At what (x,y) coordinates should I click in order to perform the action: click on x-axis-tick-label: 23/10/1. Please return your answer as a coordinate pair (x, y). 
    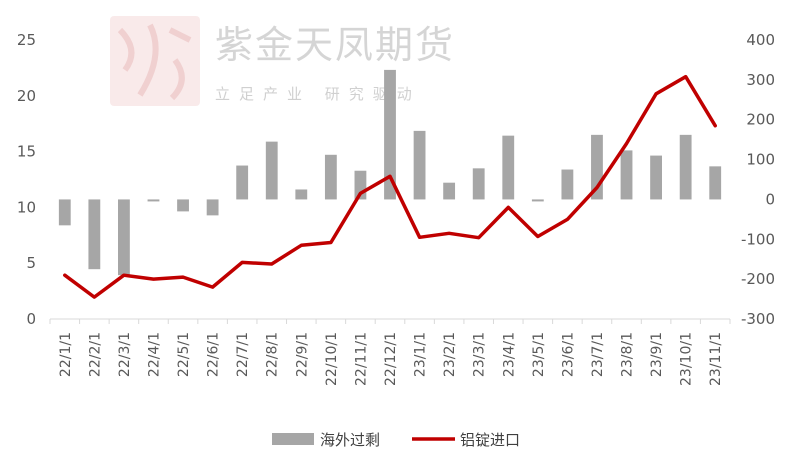
    Looking at the image, I should click on (687, 359).